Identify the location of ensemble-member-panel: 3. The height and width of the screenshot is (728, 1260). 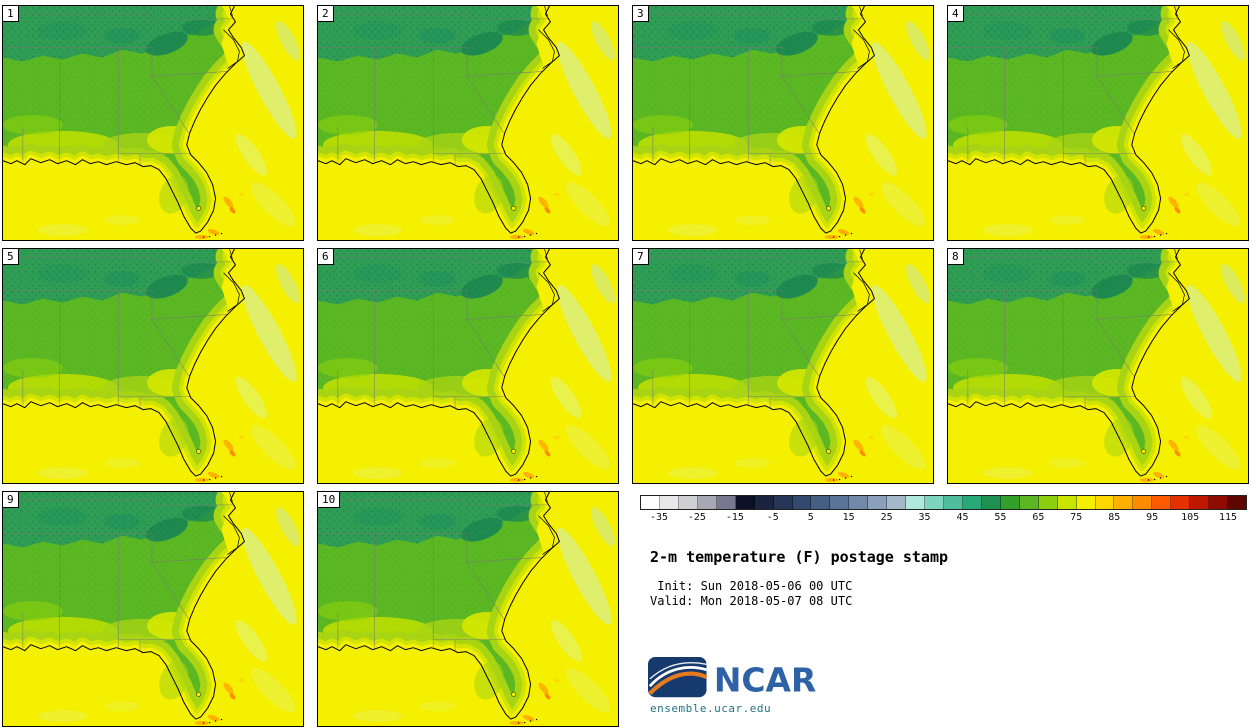
(783, 123).